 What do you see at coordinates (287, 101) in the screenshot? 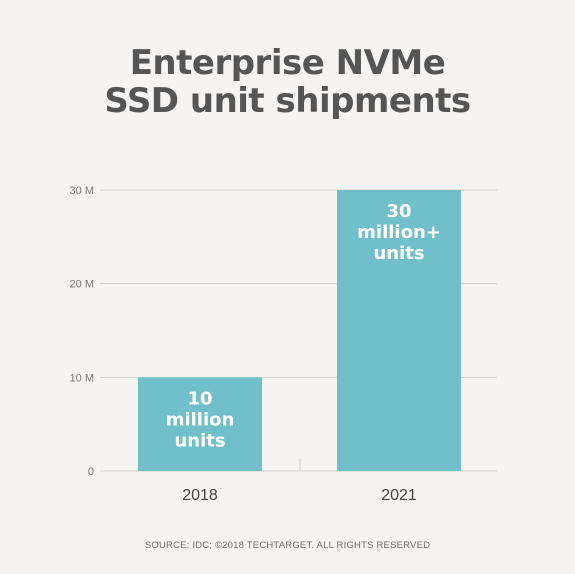
I see `chart-title-line-2: SSD unit shipments` at bounding box center [287, 101].